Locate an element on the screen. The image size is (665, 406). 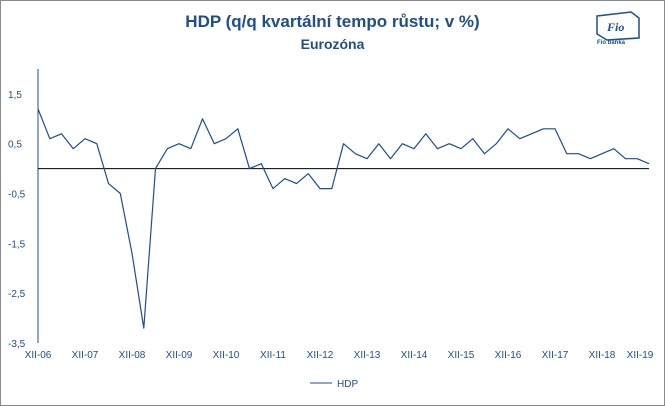
x-tick-label: XII-15 is located at coordinates (461, 355).